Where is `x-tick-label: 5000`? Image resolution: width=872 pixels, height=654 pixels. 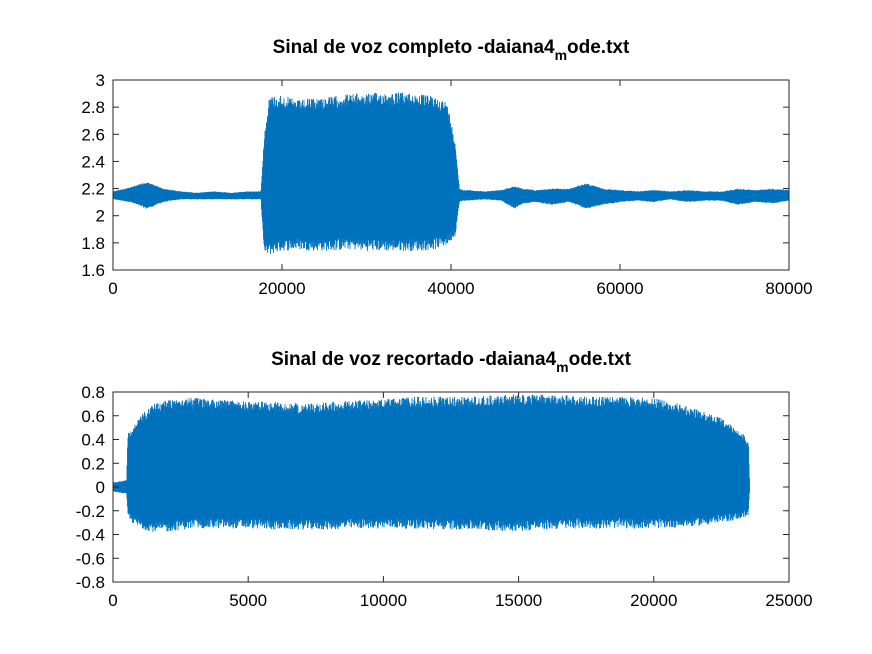 x-tick-label: 5000 is located at coordinates (248, 600).